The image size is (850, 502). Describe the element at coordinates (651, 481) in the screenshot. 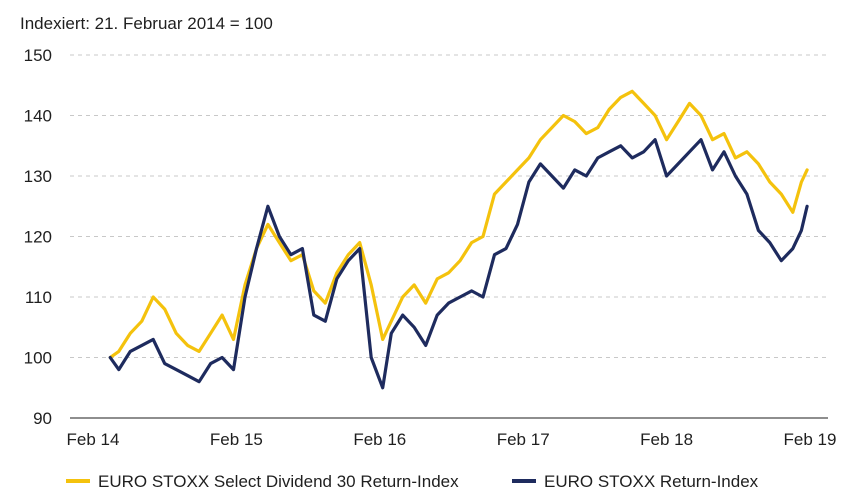

I see `legend-label: EURO STOXX Return-Index` at that location.